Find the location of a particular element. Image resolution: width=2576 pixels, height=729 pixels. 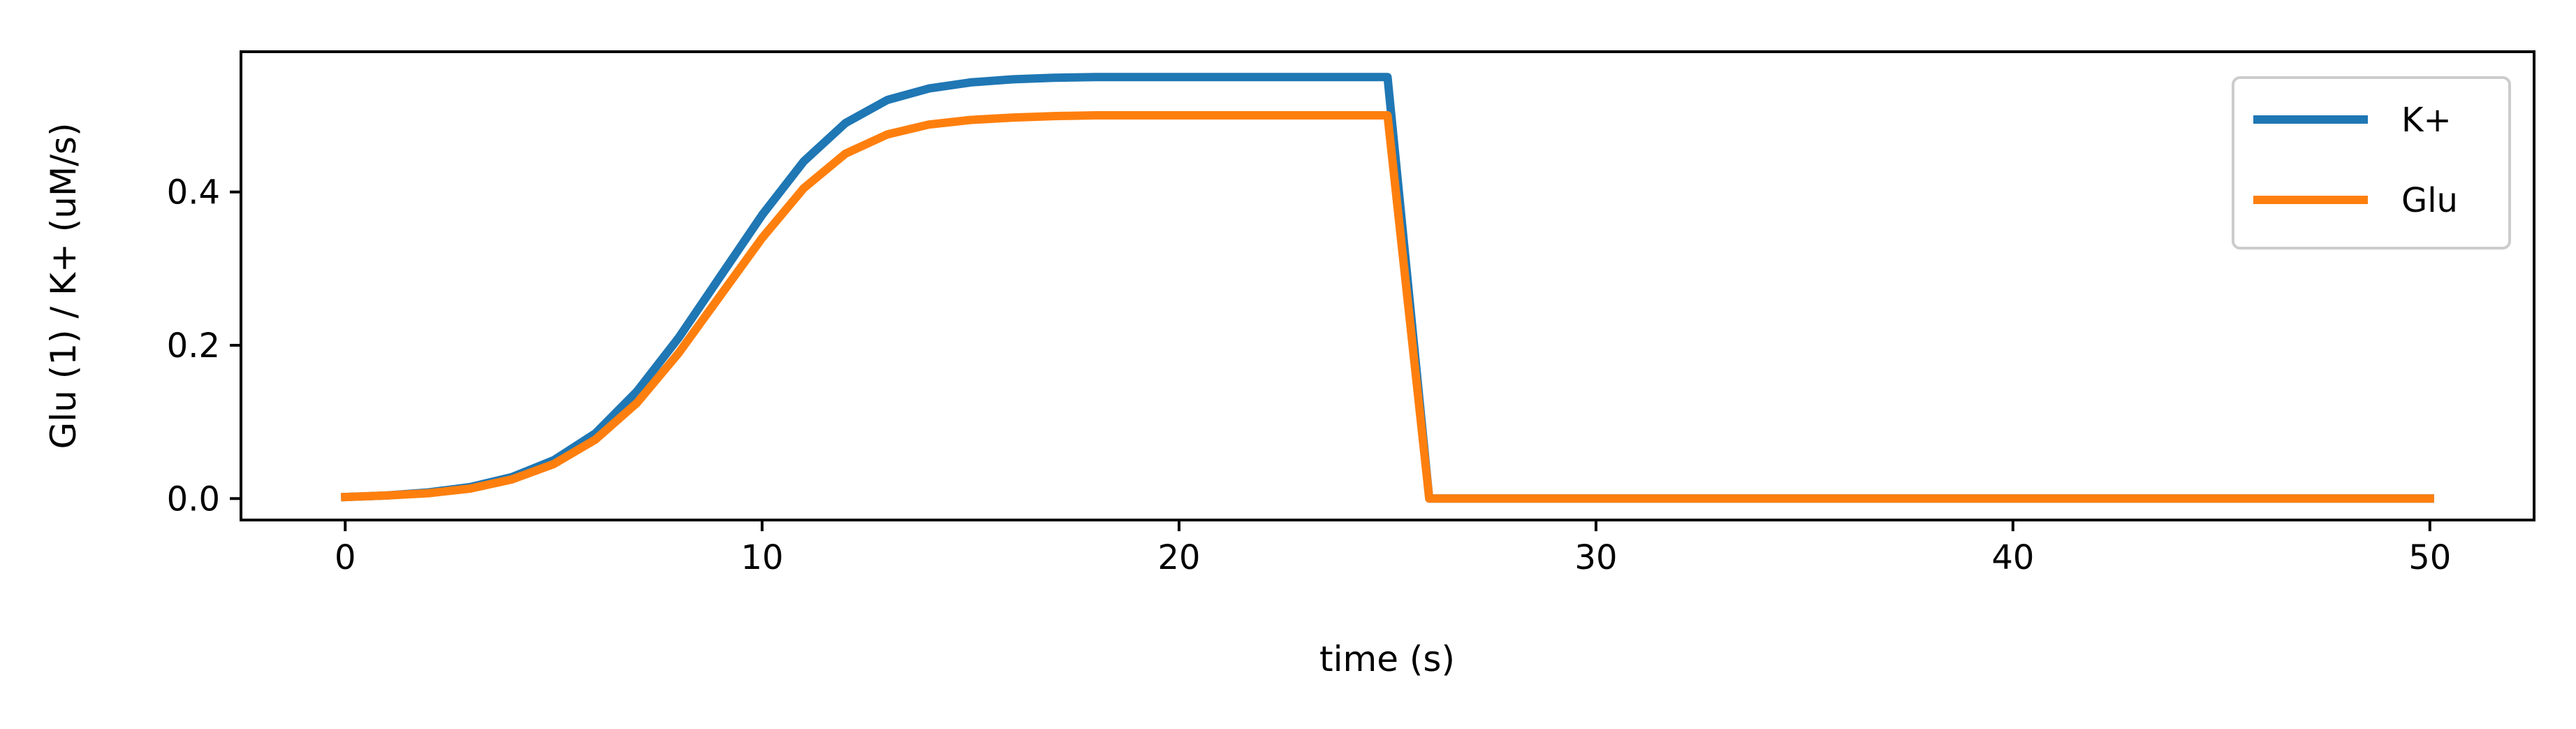

x-tick-label: 20 is located at coordinates (1179, 557).